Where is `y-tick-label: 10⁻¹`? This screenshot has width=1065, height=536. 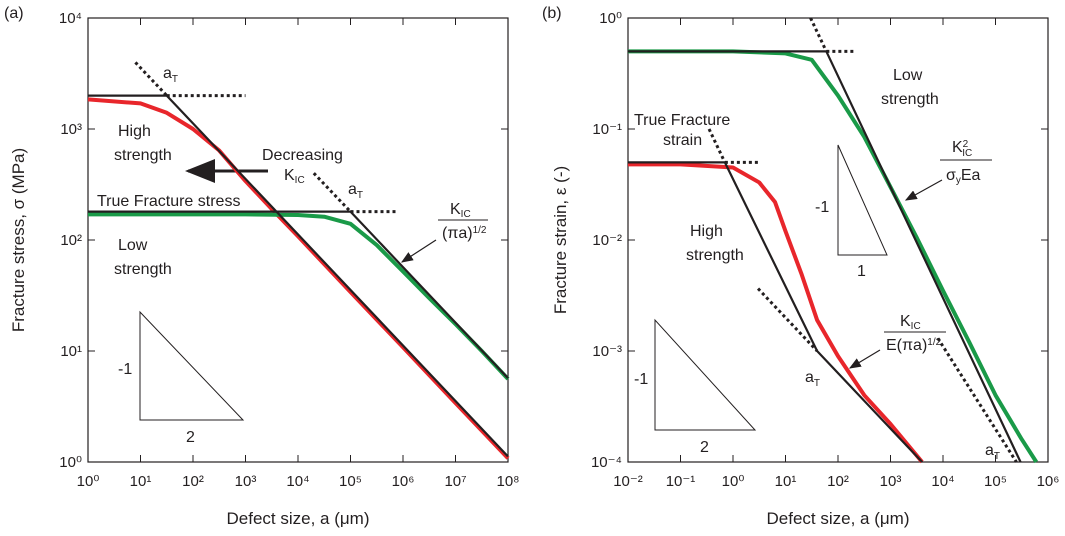
y-tick-label: 10⁻¹ is located at coordinates (607, 129).